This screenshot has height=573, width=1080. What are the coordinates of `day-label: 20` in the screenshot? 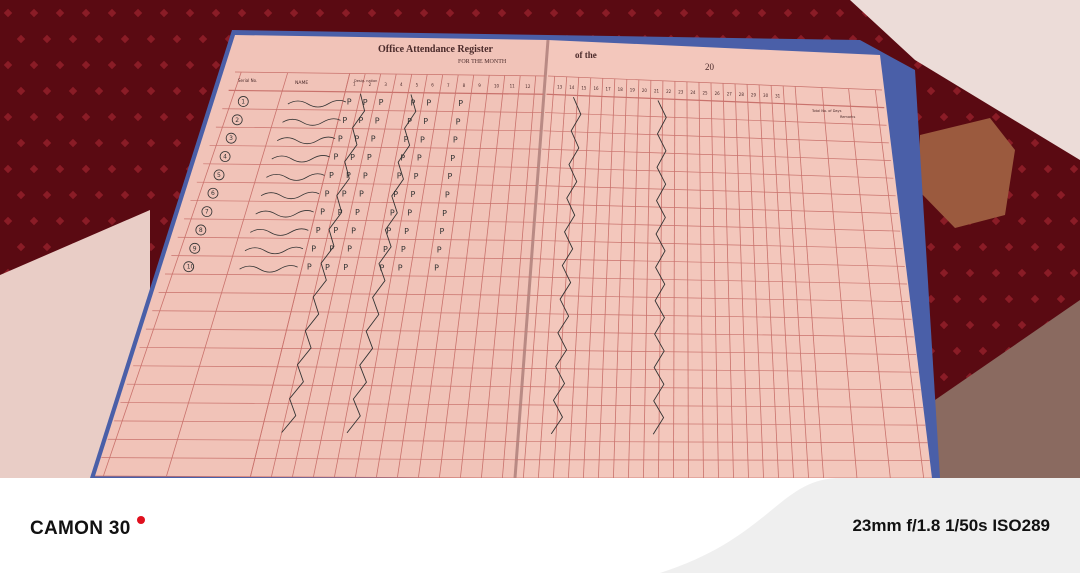 It's located at (645, 90).